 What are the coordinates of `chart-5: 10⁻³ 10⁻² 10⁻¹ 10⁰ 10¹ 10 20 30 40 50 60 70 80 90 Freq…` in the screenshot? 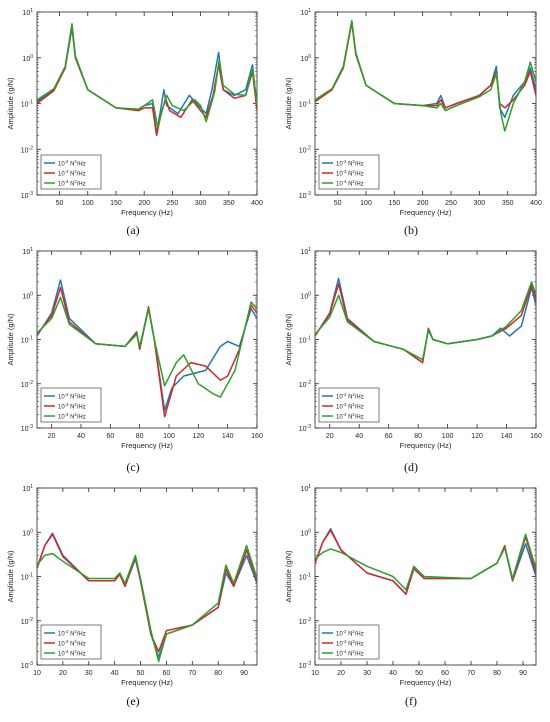 It's located at (410, 585).